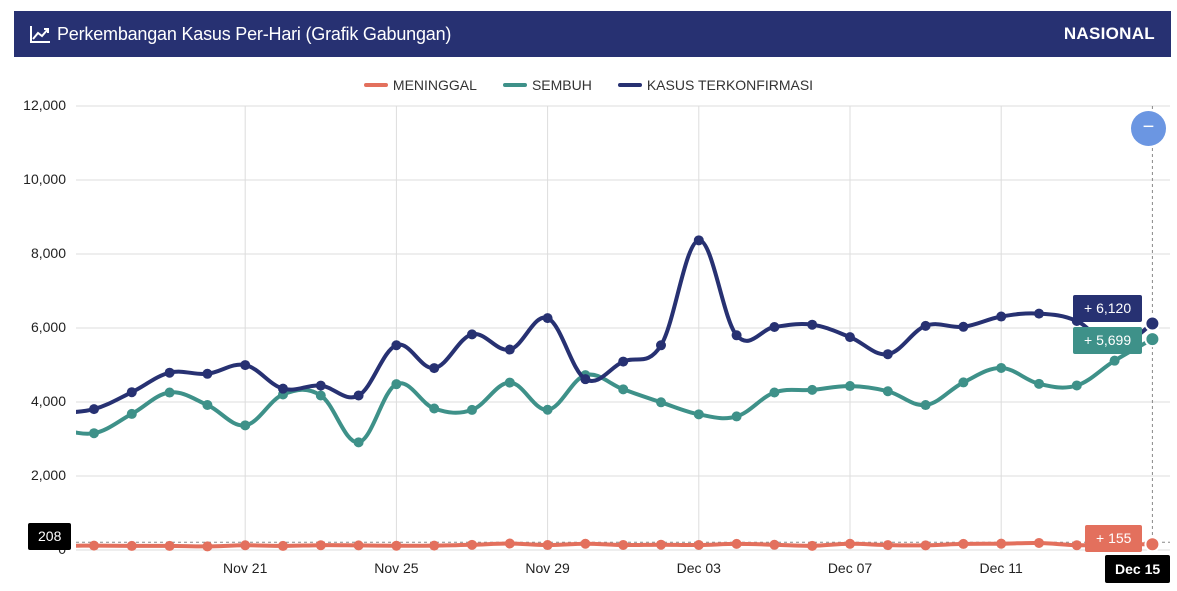  Describe the element at coordinates (1108, 308) in the screenshot. I see `tooltip-confirmed: + 6,120` at that location.